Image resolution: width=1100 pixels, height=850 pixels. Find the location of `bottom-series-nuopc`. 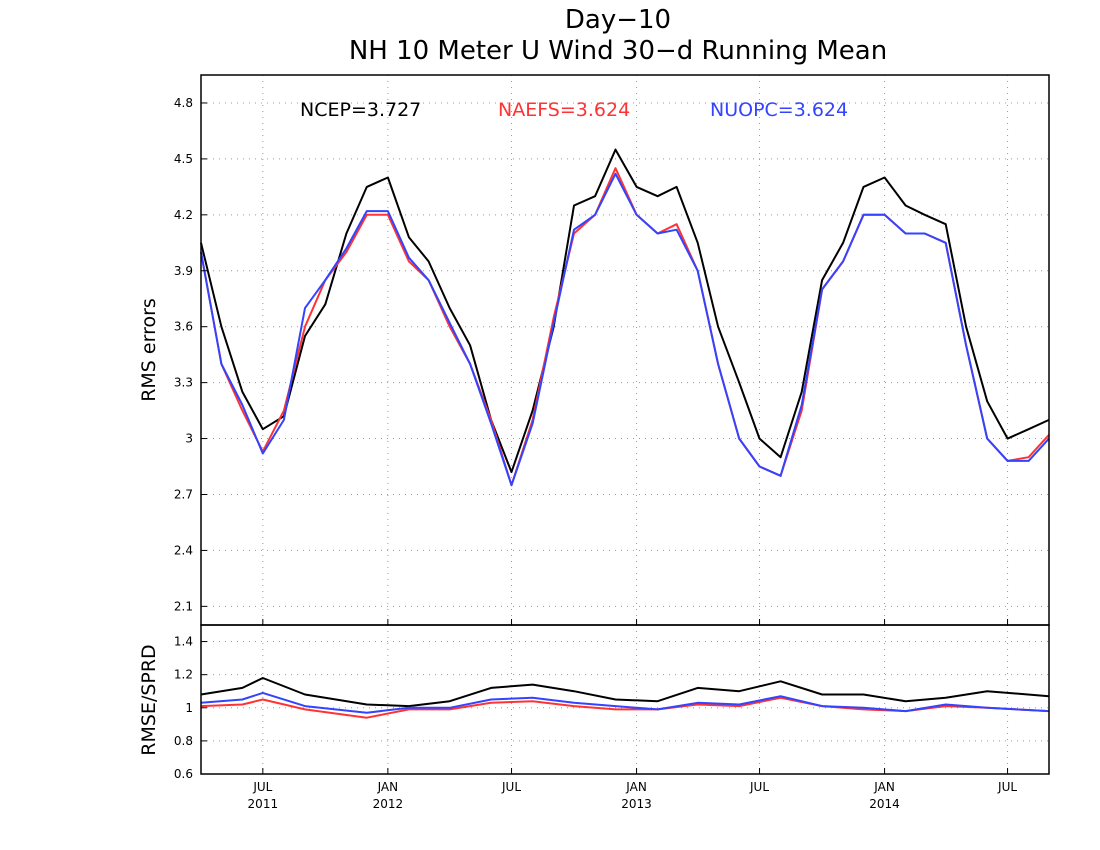

bottom-series-nuopc is located at coordinates (625, 702).